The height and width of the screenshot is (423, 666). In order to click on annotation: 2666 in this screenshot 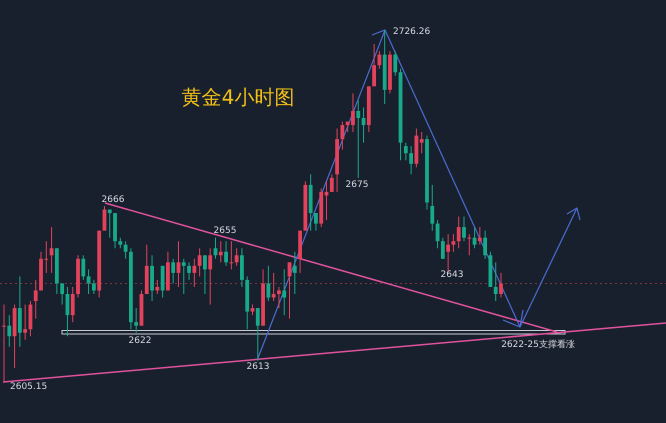, I will do `click(113, 200)`.